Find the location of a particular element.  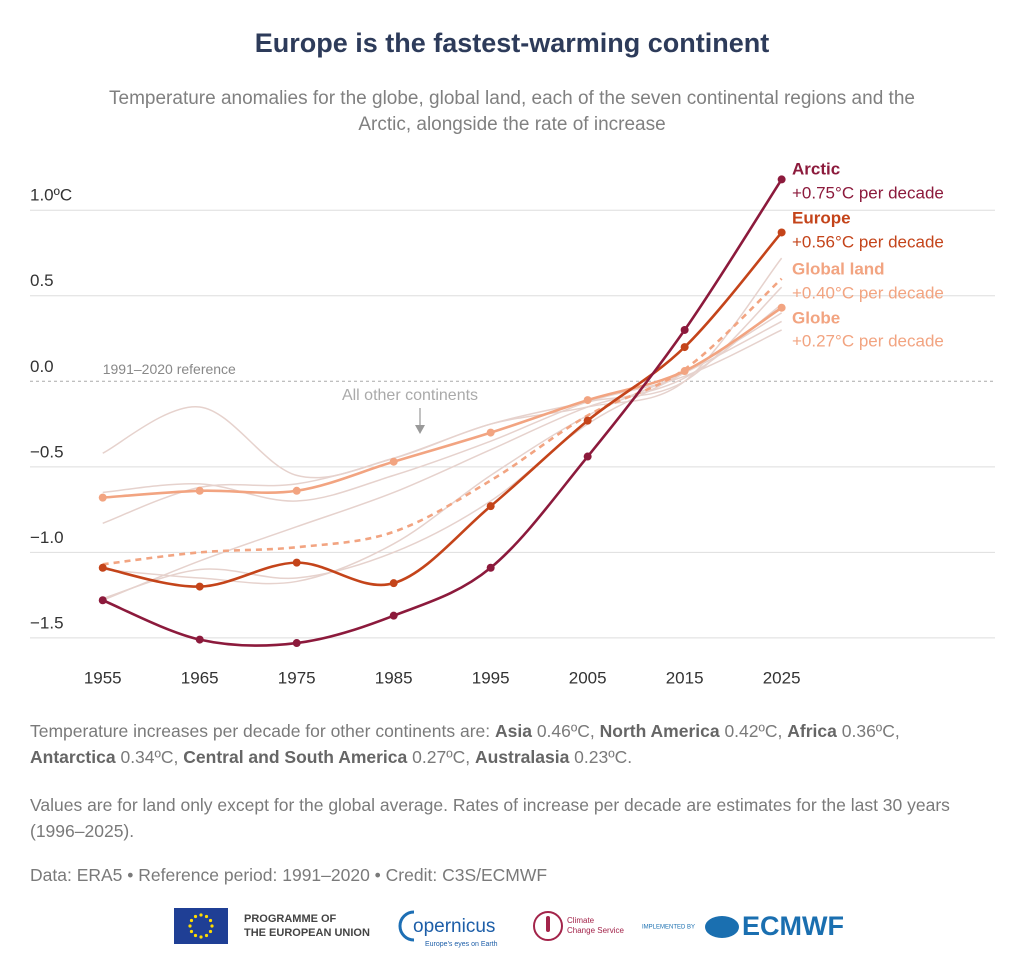

chart-title: Europe is the fastest-warming continent is located at coordinates (512, 43).